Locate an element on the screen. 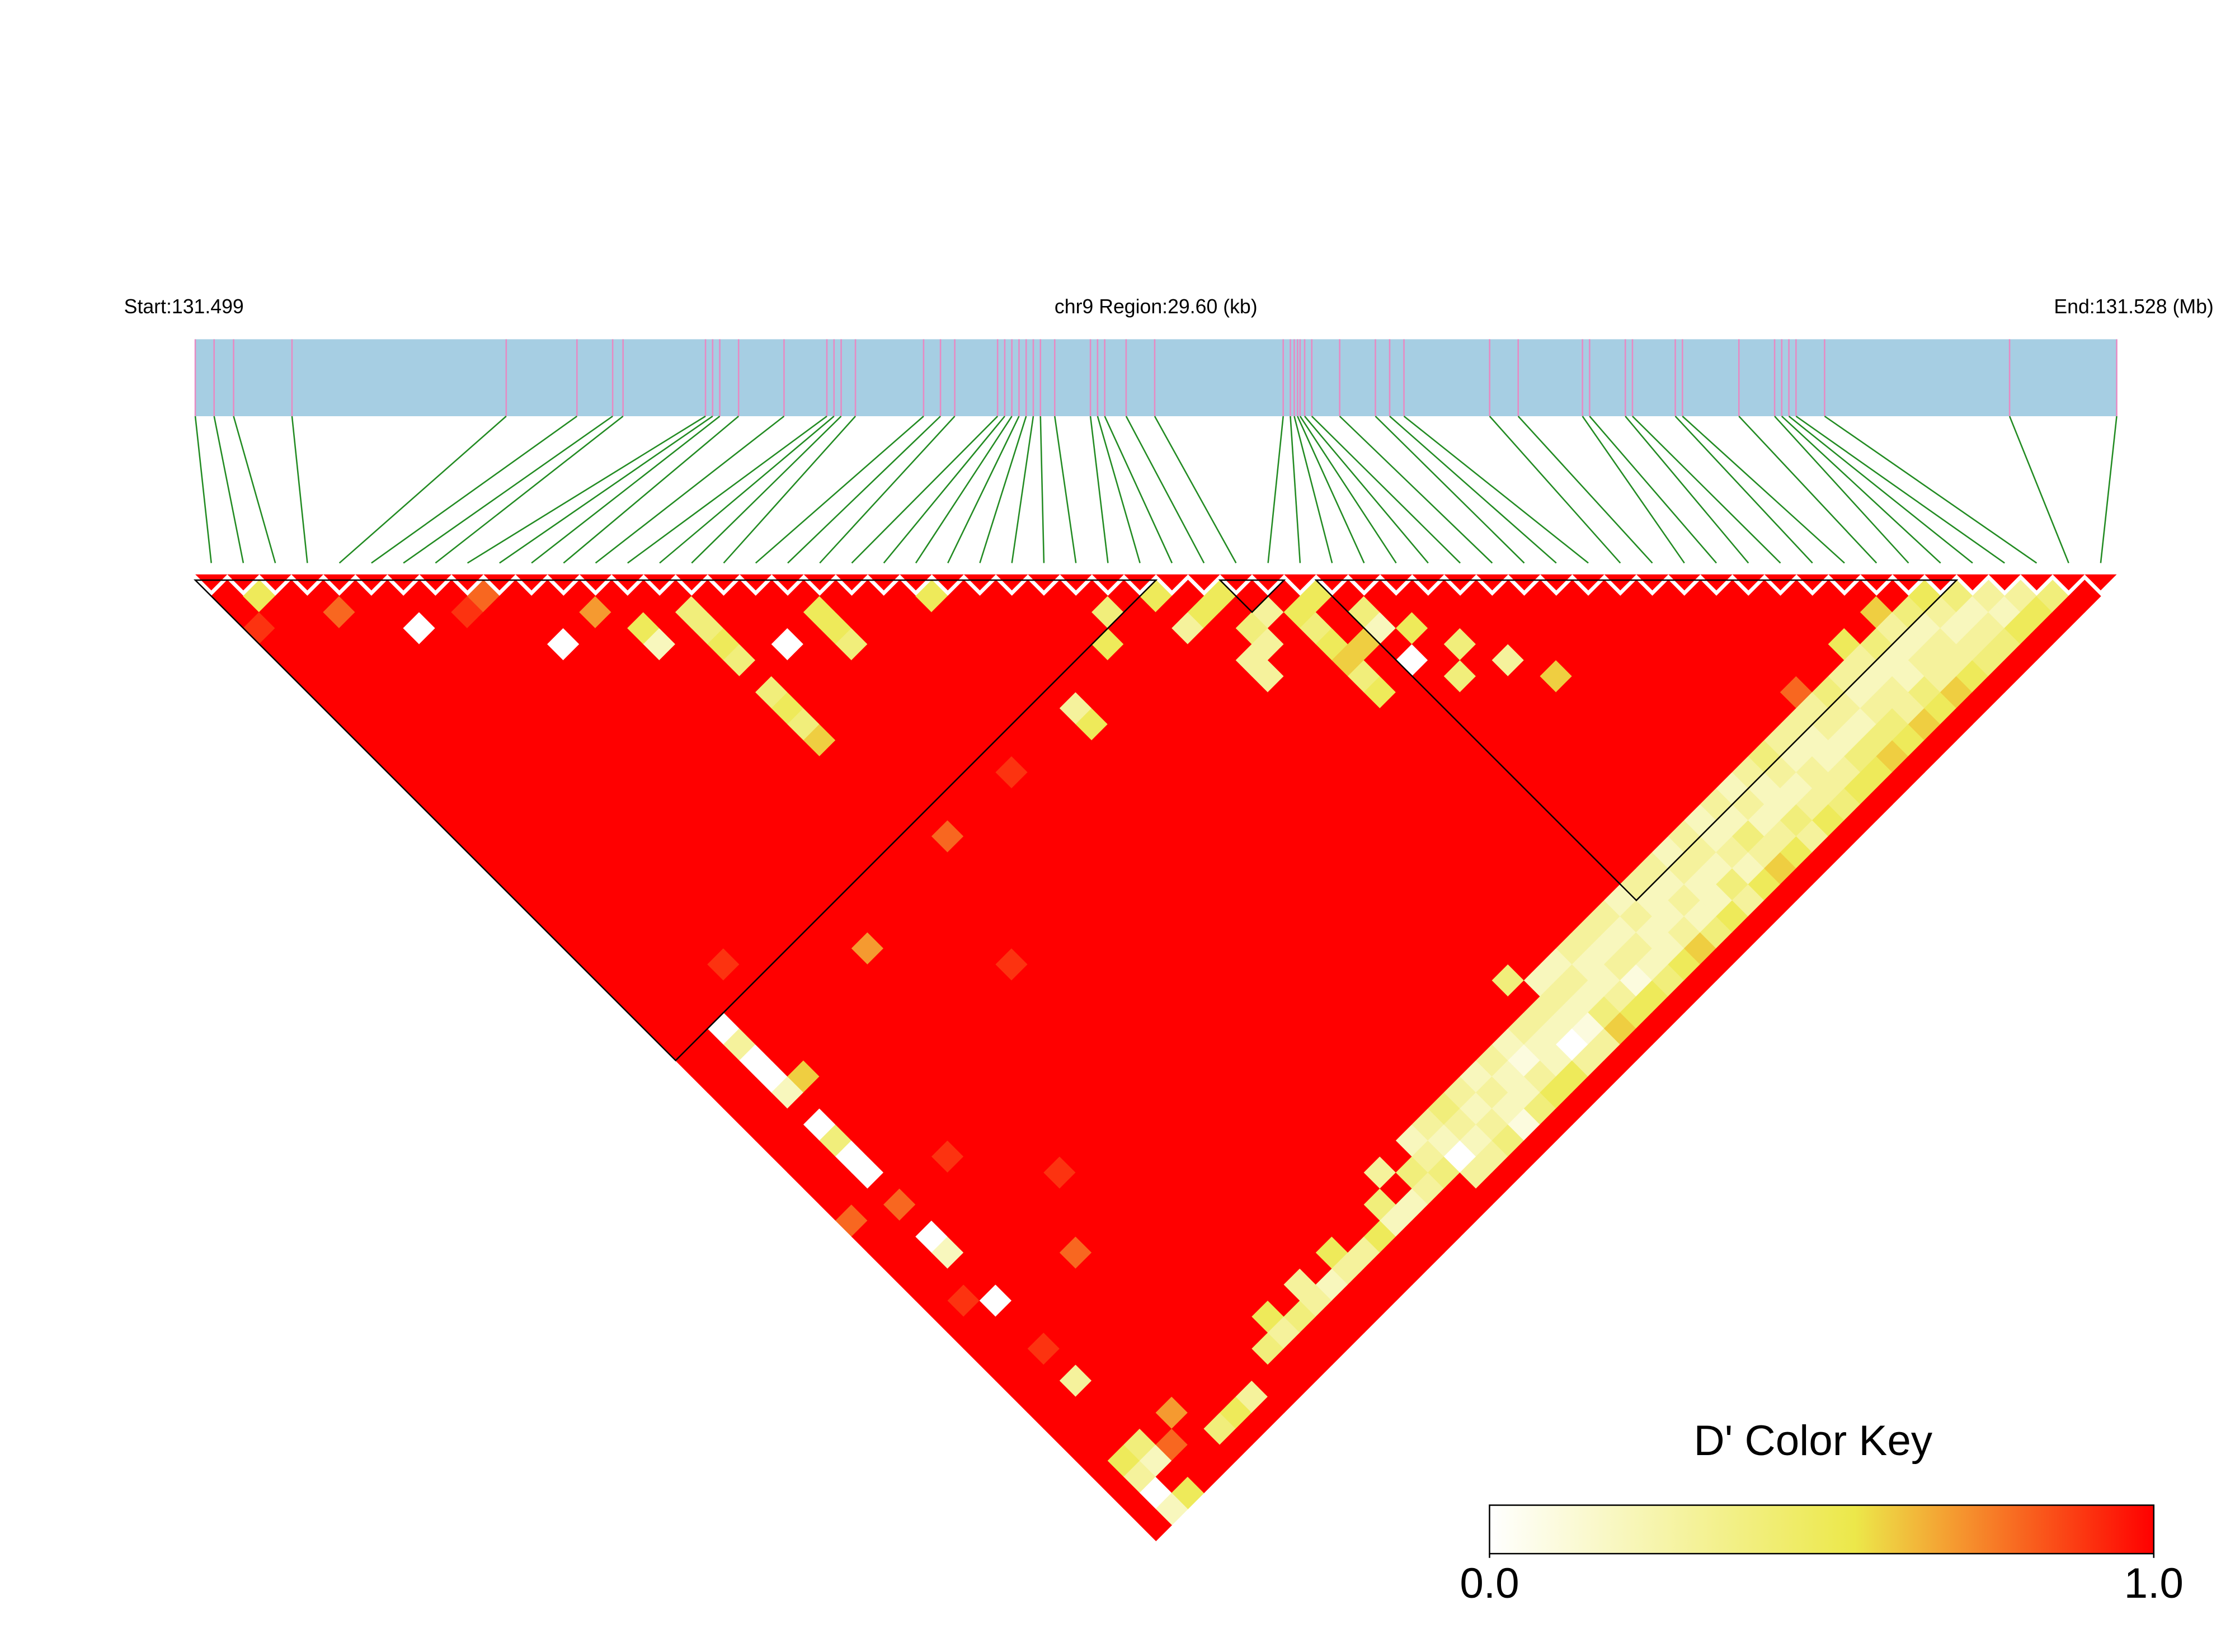  ld-cell is located at coordinates (2084, 597).